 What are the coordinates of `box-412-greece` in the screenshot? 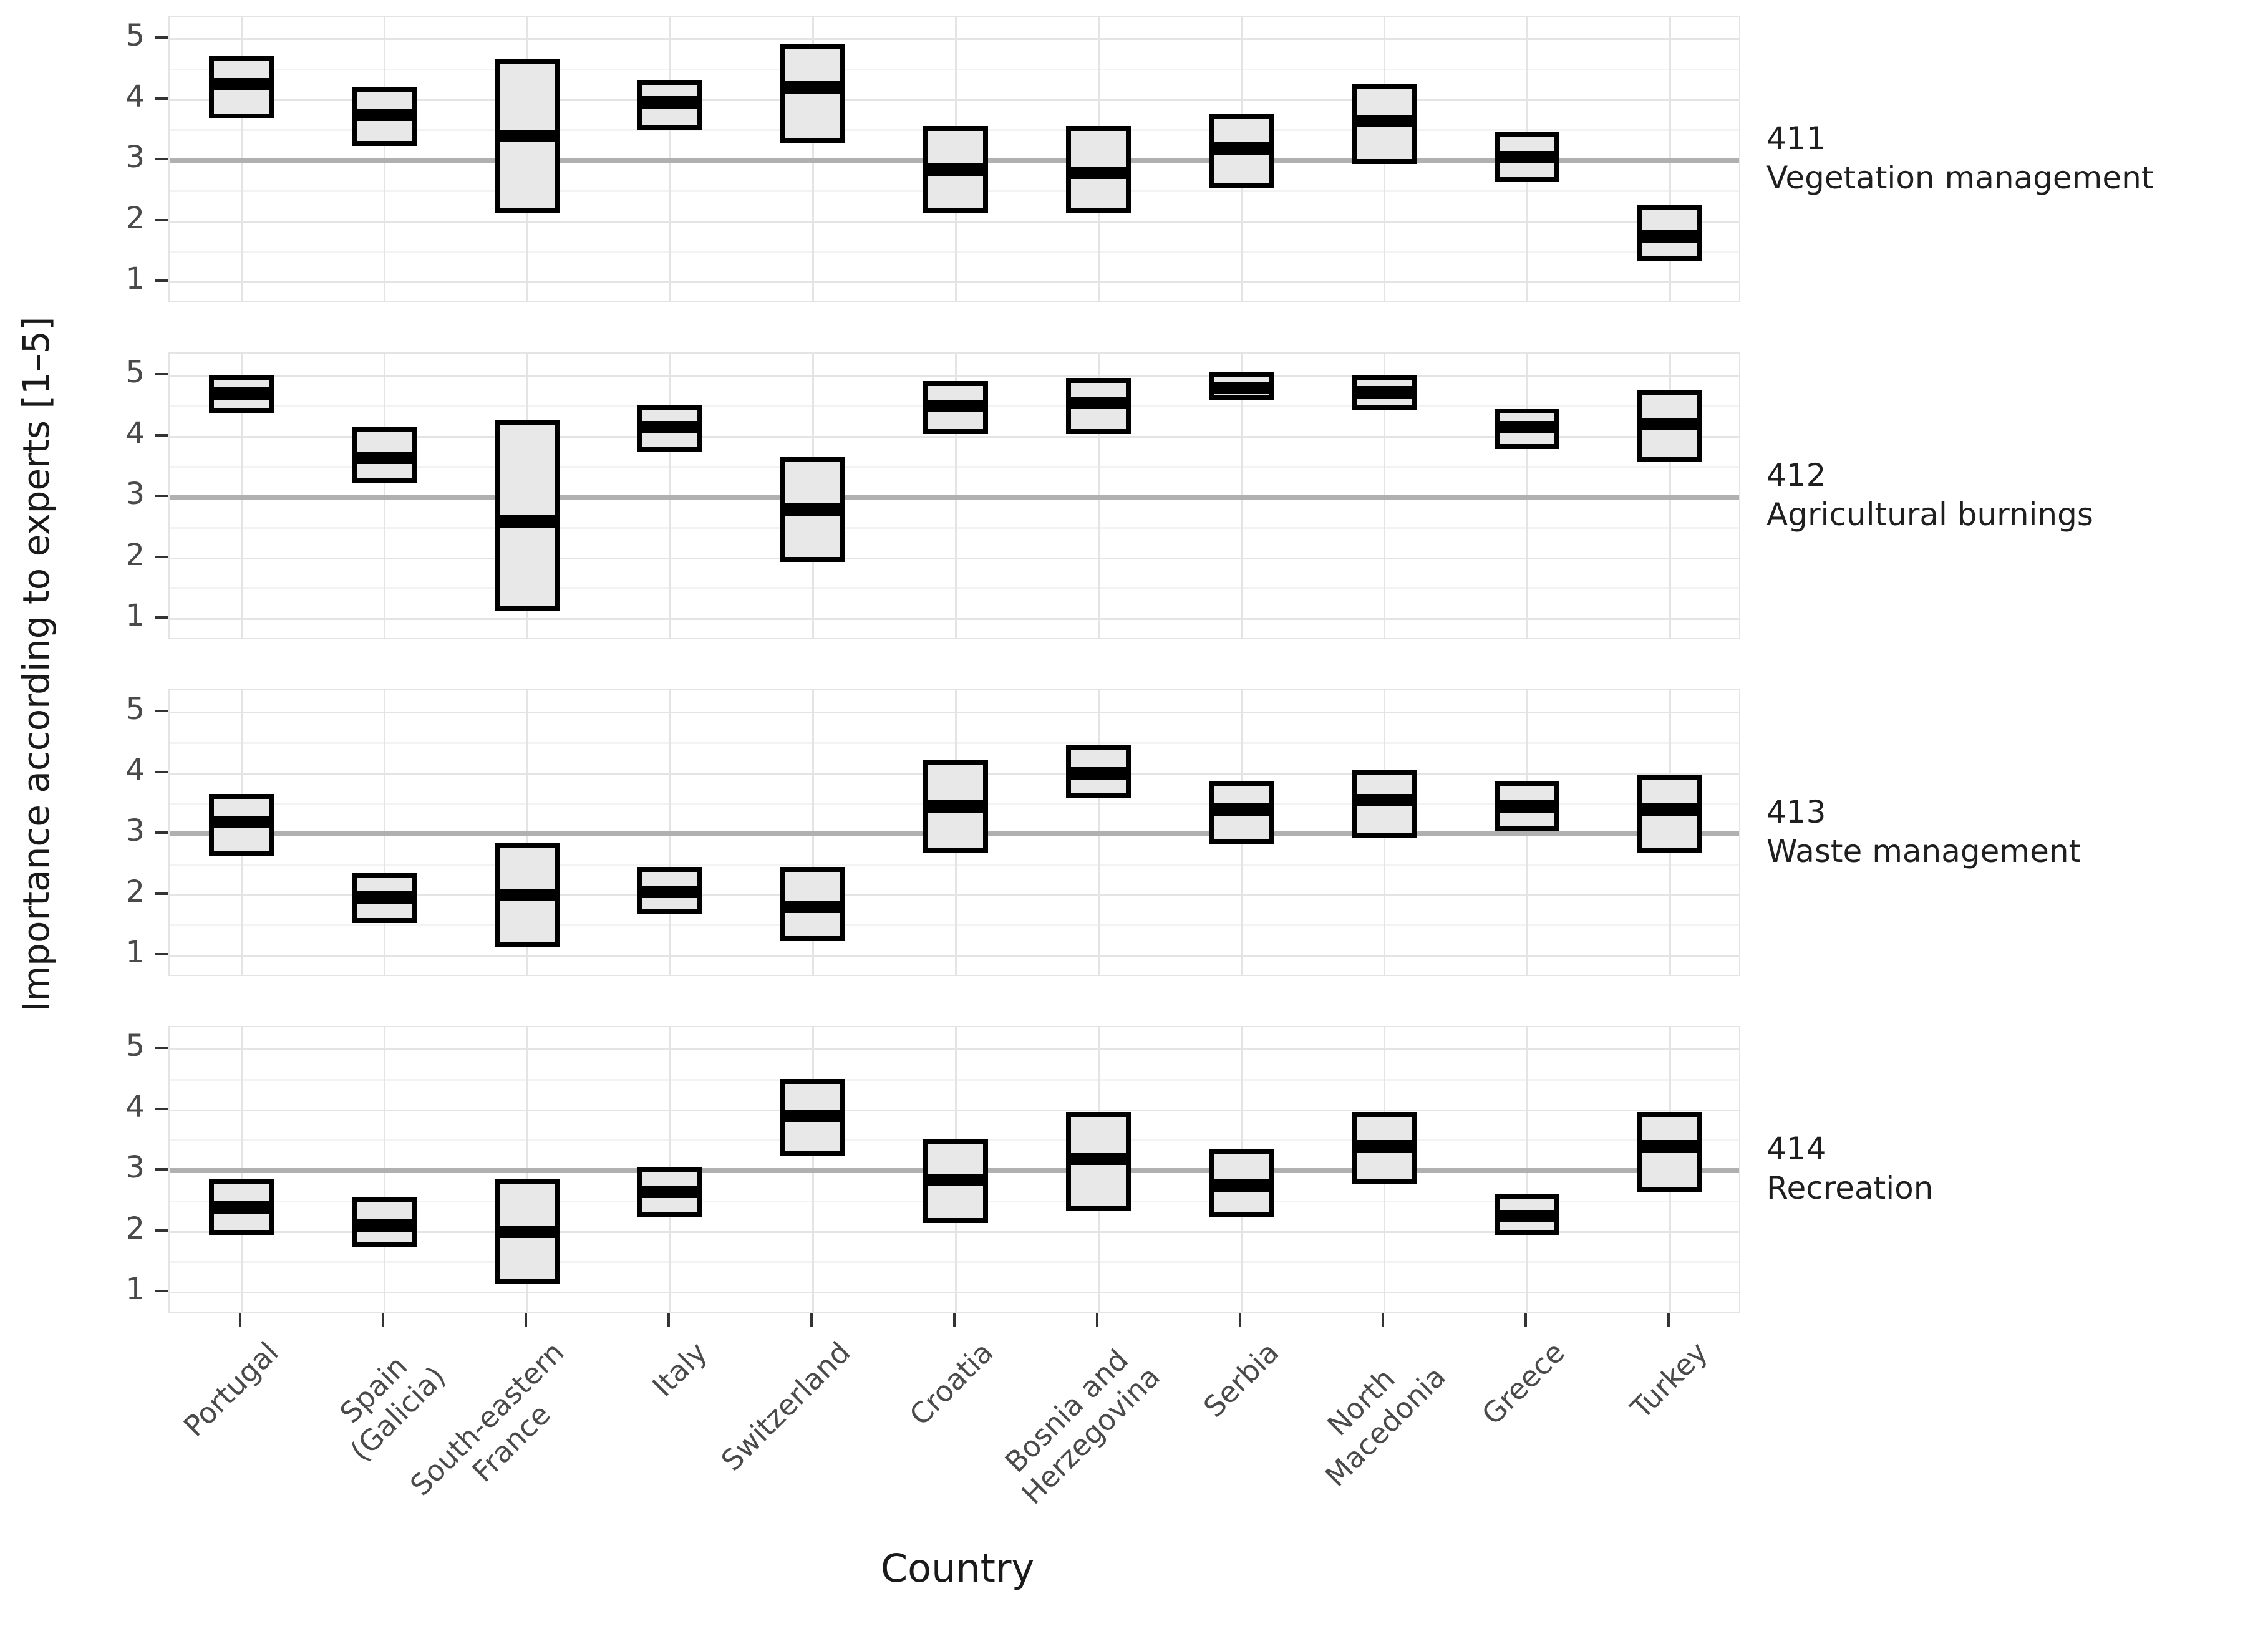 It's located at (1527, 429).